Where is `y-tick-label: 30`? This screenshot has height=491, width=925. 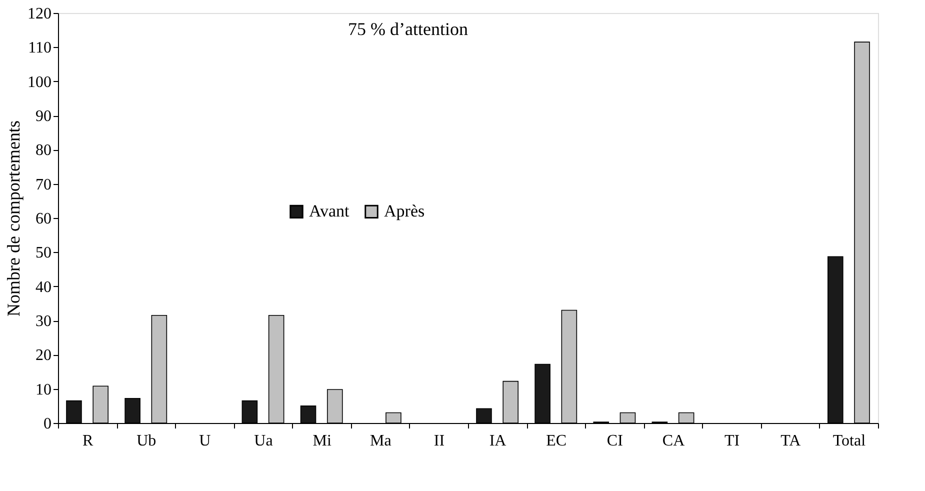 y-tick-label: 30 is located at coordinates (44, 321).